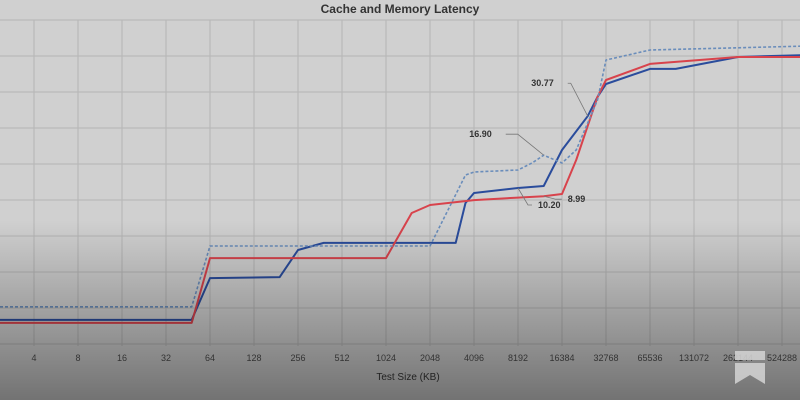  I want to click on x-tick-label: 8192, so click(518, 358).